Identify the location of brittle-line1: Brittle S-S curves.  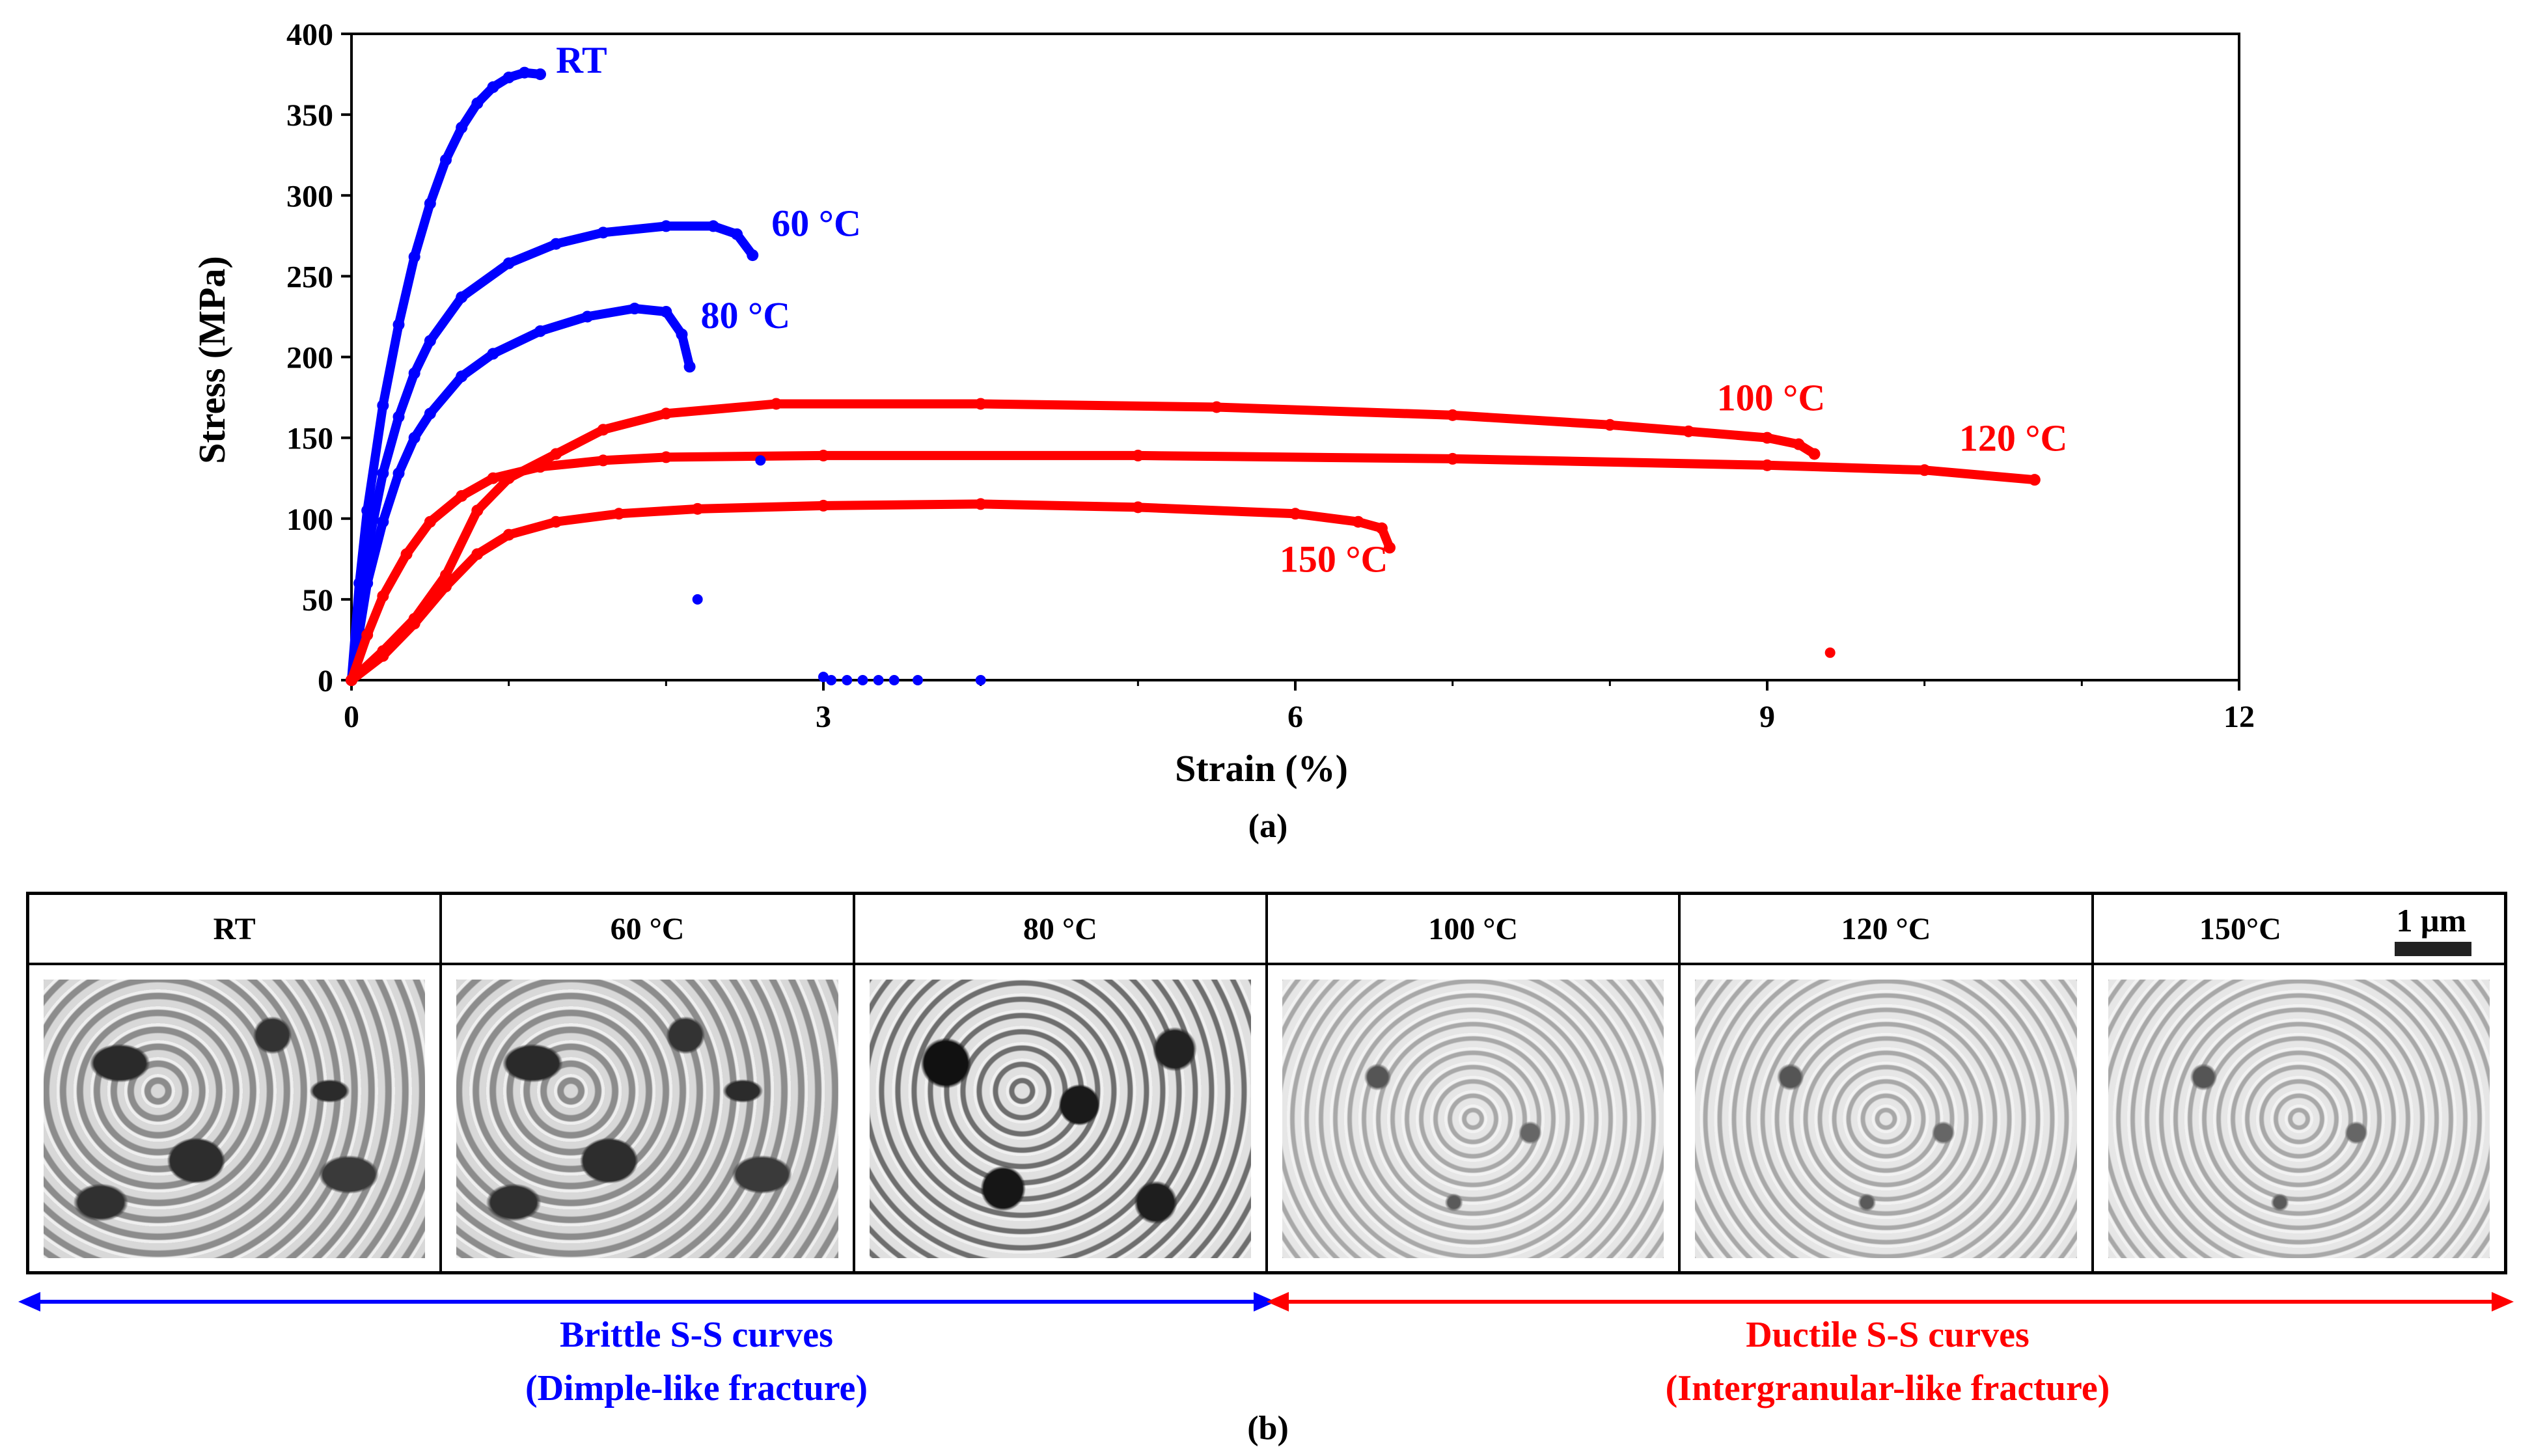
(696, 1335).